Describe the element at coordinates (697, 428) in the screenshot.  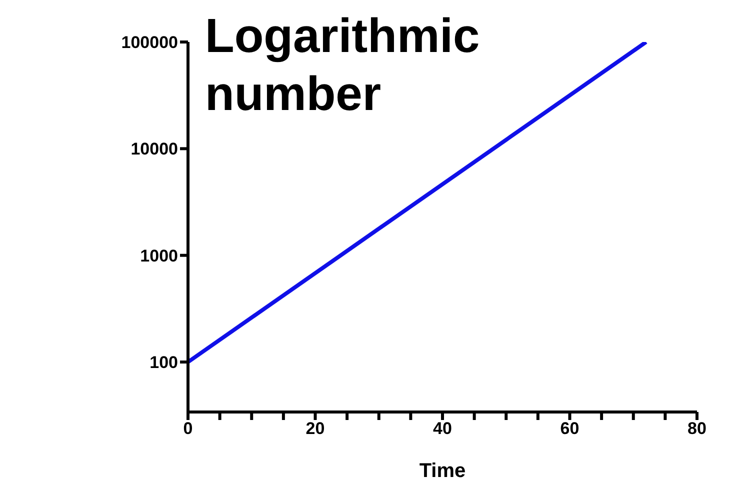
I see `x-tick-label: 80` at that location.